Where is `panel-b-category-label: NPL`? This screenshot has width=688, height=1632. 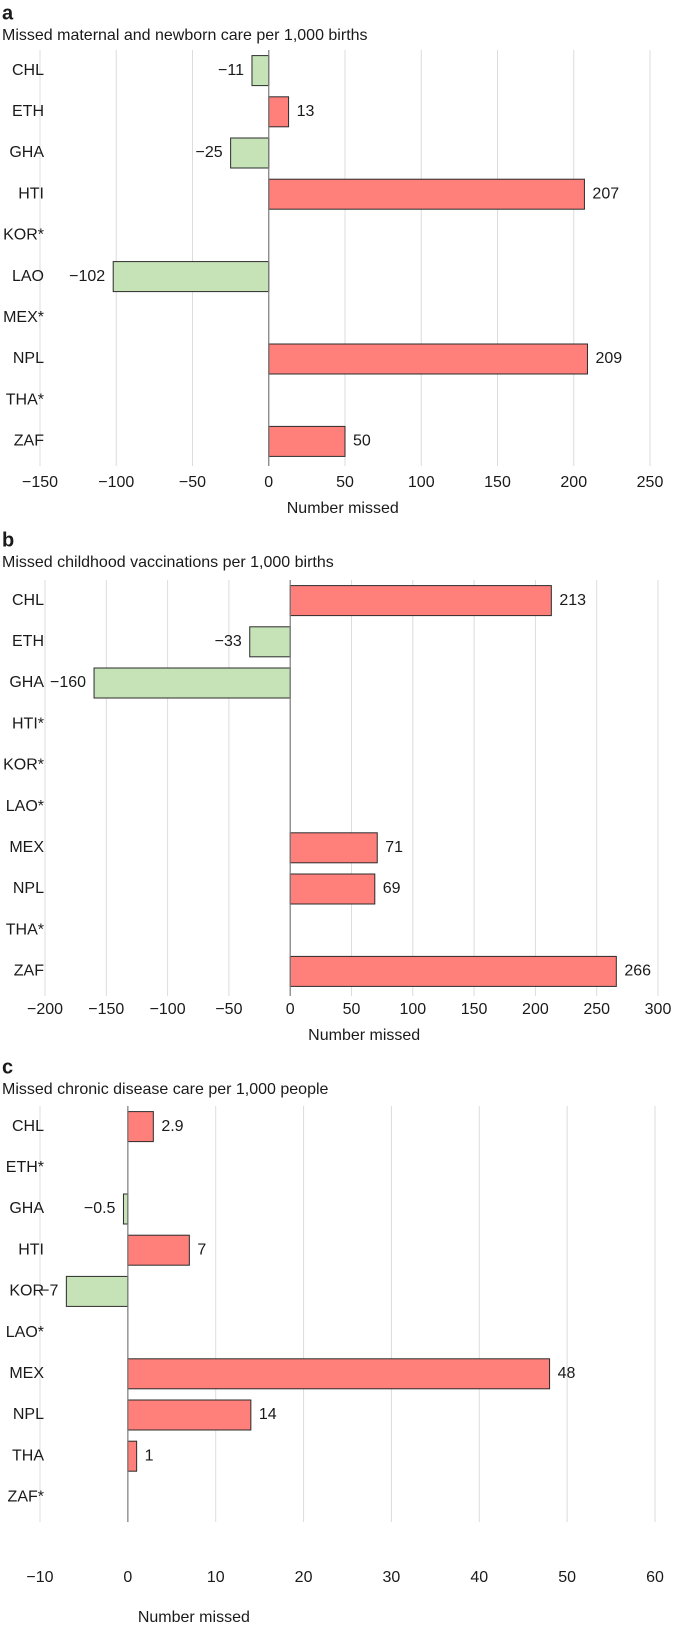 panel-b-category-label: NPL is located at coordinates (28, 888).